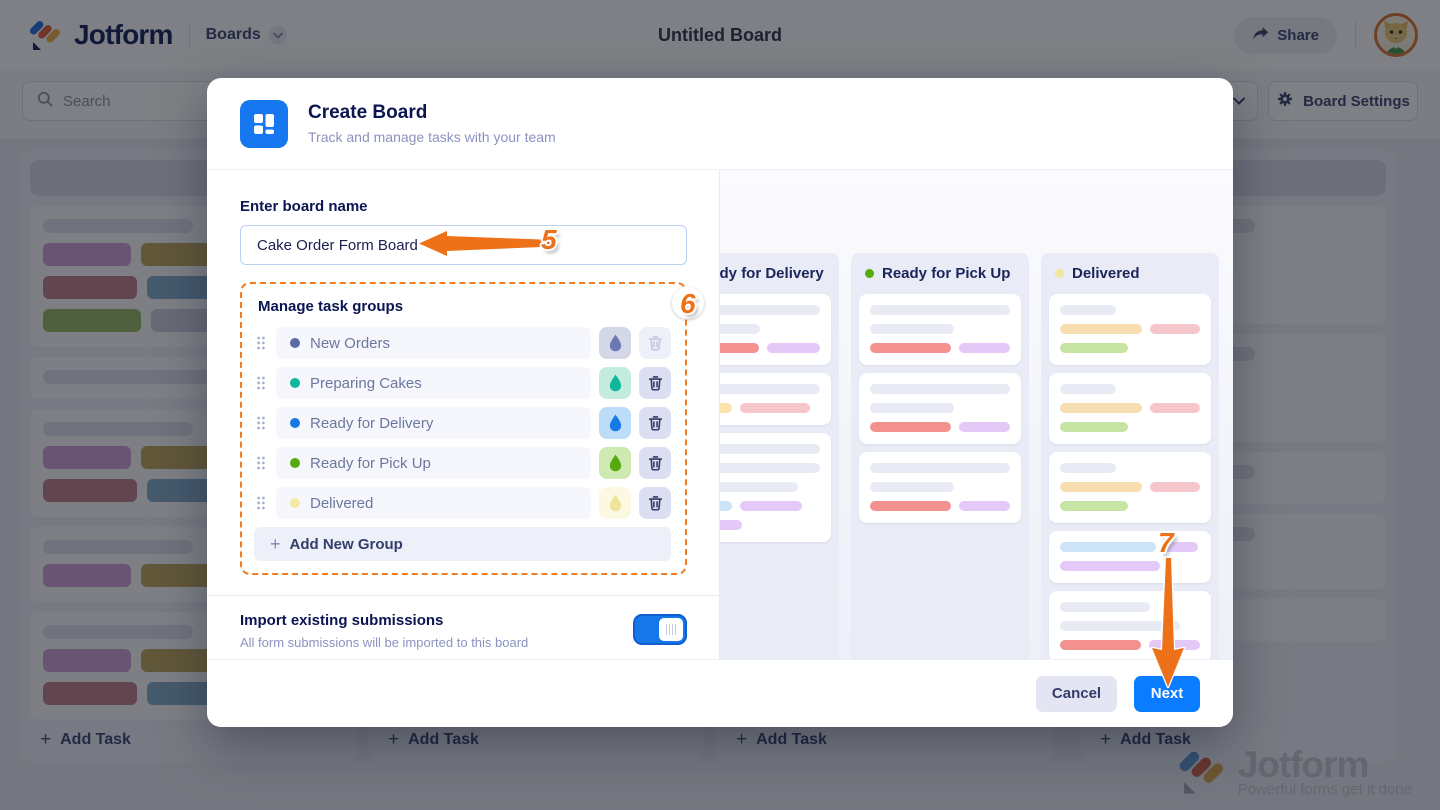 This screenshot has width=1440, height=810. Describe the element at coordinates (433, 383) in the screenshot. I see `group-name-field: Preparing Cakes` at that location.